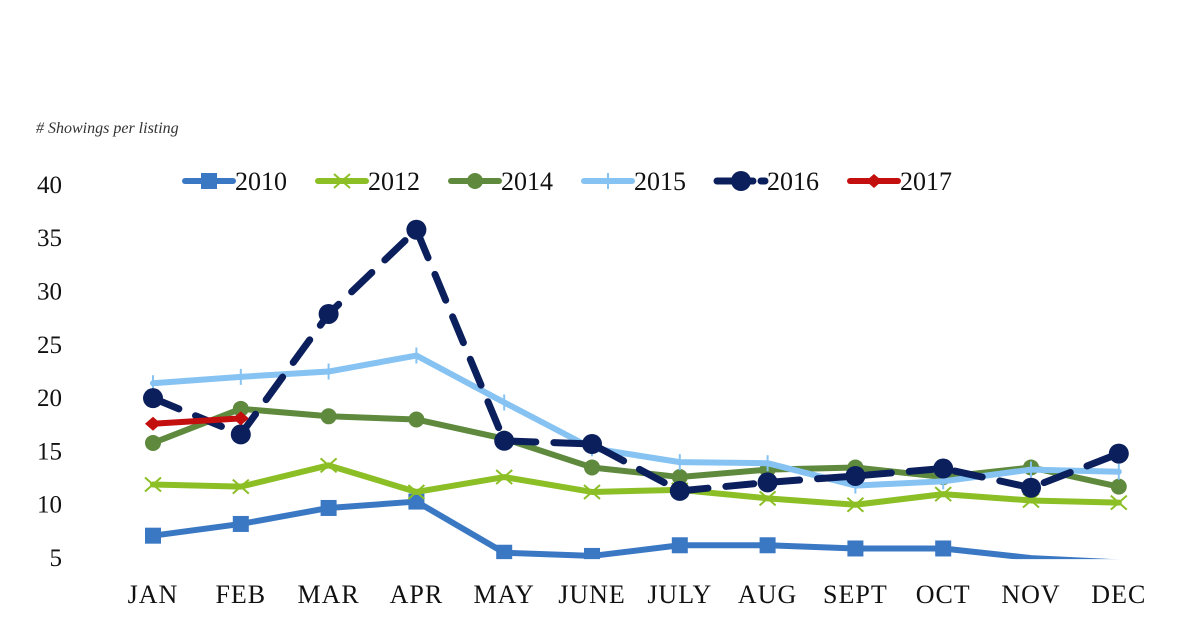  I want to click on legend-marker-2016, so click(741, 181).